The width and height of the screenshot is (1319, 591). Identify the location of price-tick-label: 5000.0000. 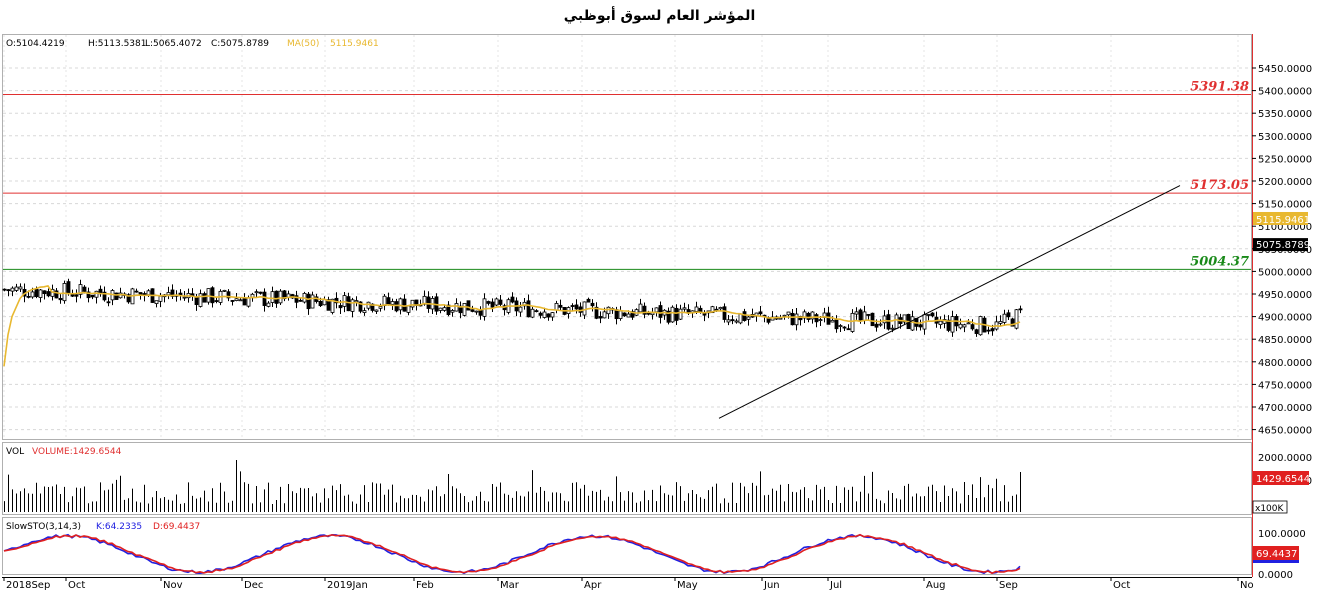
(1285, 272).